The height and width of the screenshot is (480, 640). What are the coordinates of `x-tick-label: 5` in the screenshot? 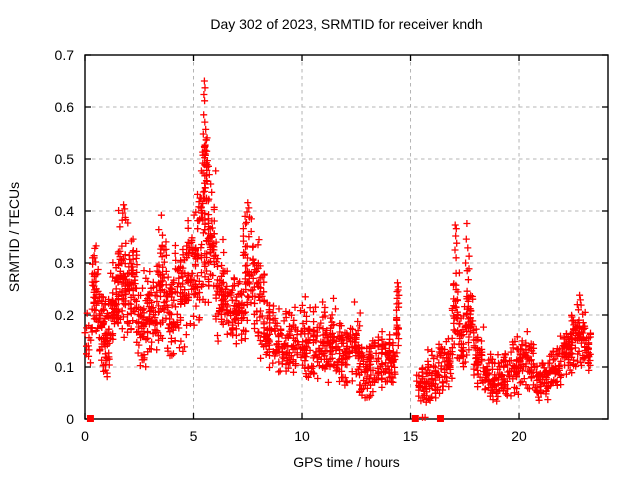 It's located at (193, 436).